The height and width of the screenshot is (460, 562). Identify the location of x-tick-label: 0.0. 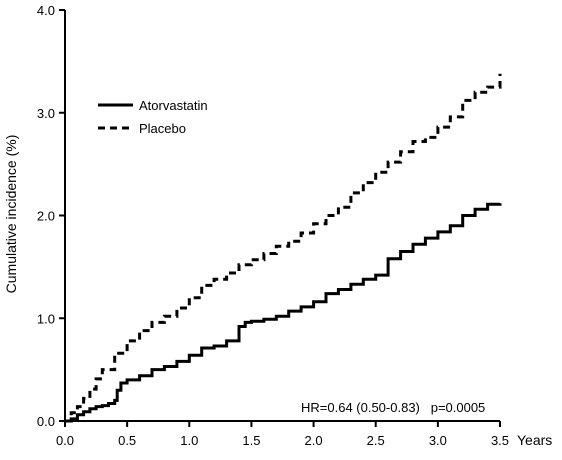
(65, 440).